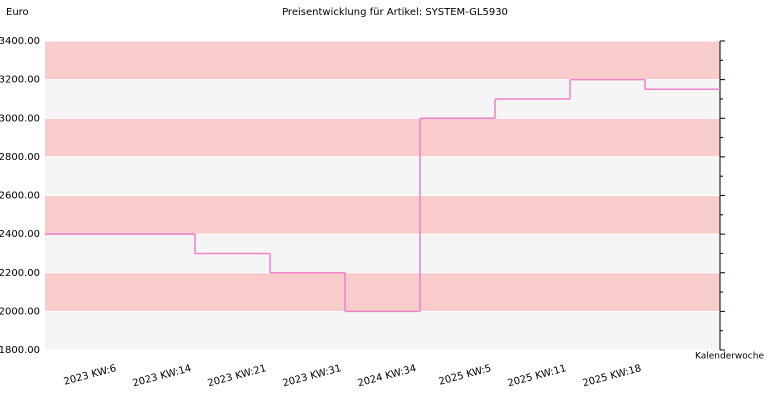  Describe the element at coordinates (729, 357) in the screenshot. I see `x-axis-label: Kalenderwoche` at that location.